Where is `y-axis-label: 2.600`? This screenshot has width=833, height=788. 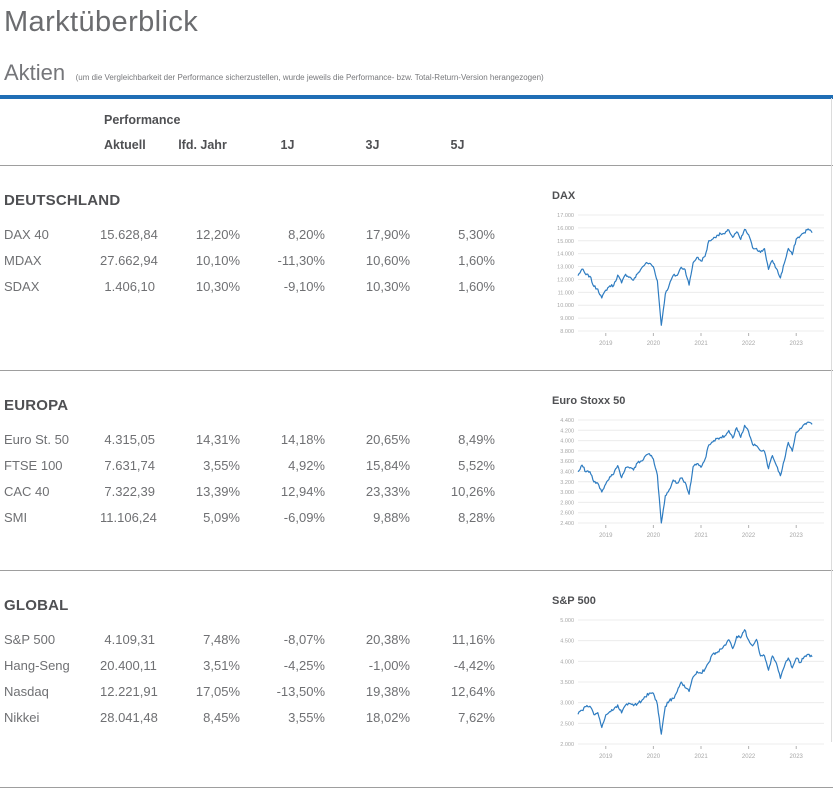 y-axis-label: 2.600 is located at coordinates (567, 514).